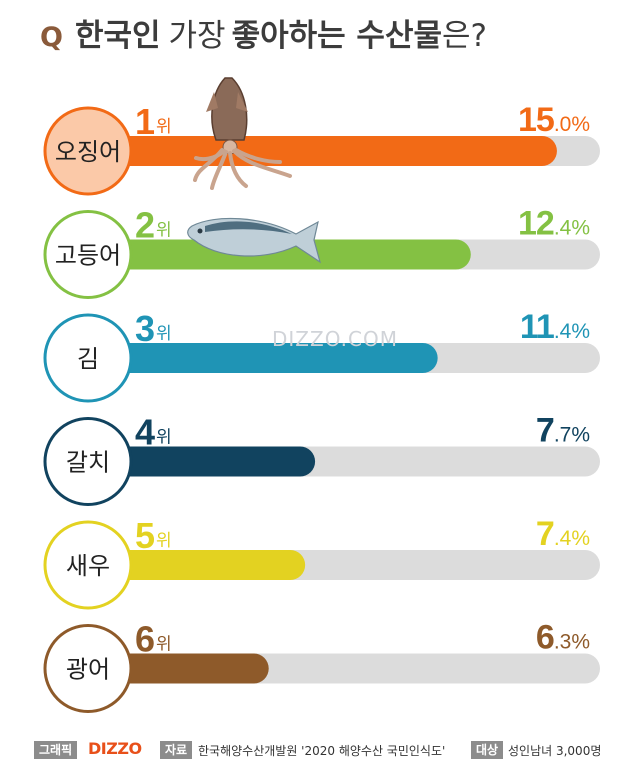 This screenshot has height=771, width=640. I want to click on category-label: 고등어, so click(88, 256).